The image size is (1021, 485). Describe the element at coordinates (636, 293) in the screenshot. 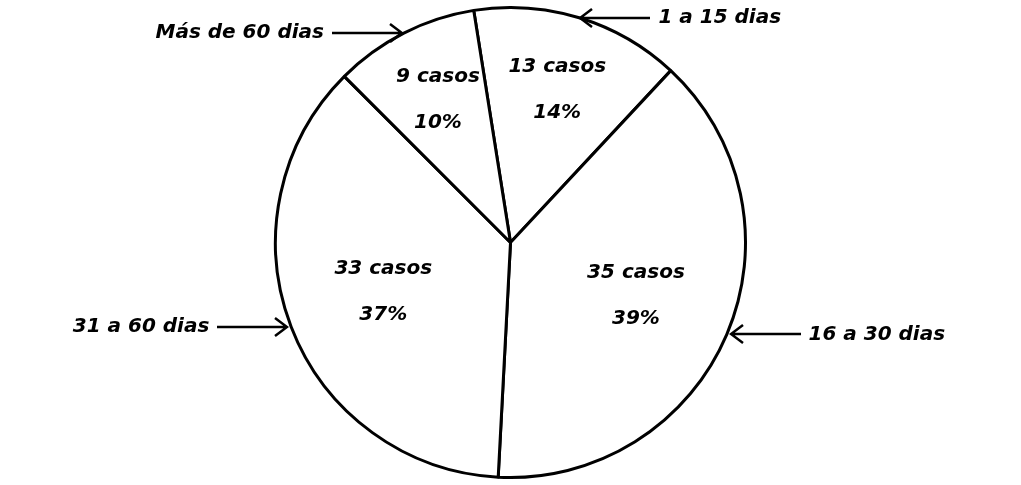

I see `data-label: 35 casos 39%` at that location.